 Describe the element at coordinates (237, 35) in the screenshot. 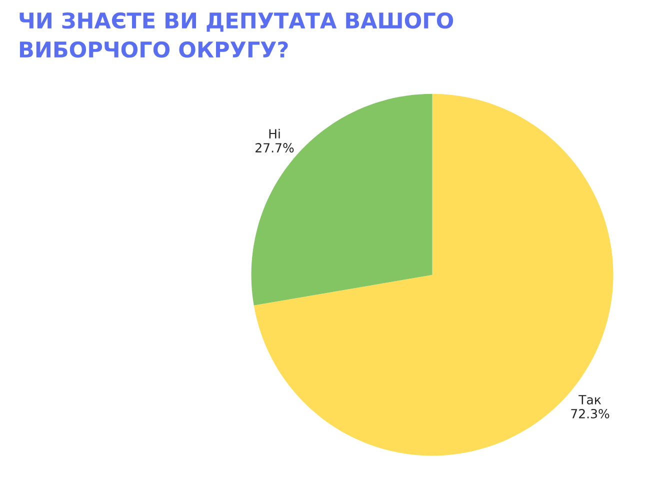

I see `chart-title: ЧИ ЗНАЄТЕ ВИ ДЕПУТАТА ВАШОГО ВИБОРЧОГО ОКРУГУ?` at that location.